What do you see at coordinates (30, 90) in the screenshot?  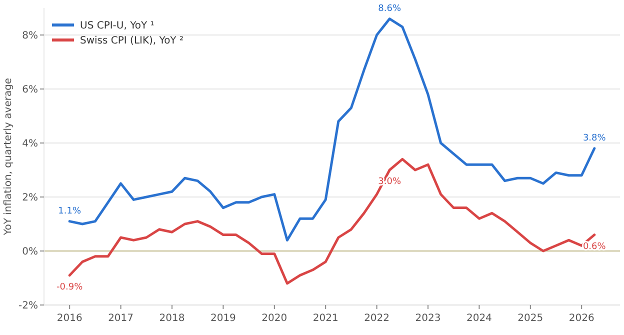 I see `y-tick-label: 6%` at bounding box center [30, 90].